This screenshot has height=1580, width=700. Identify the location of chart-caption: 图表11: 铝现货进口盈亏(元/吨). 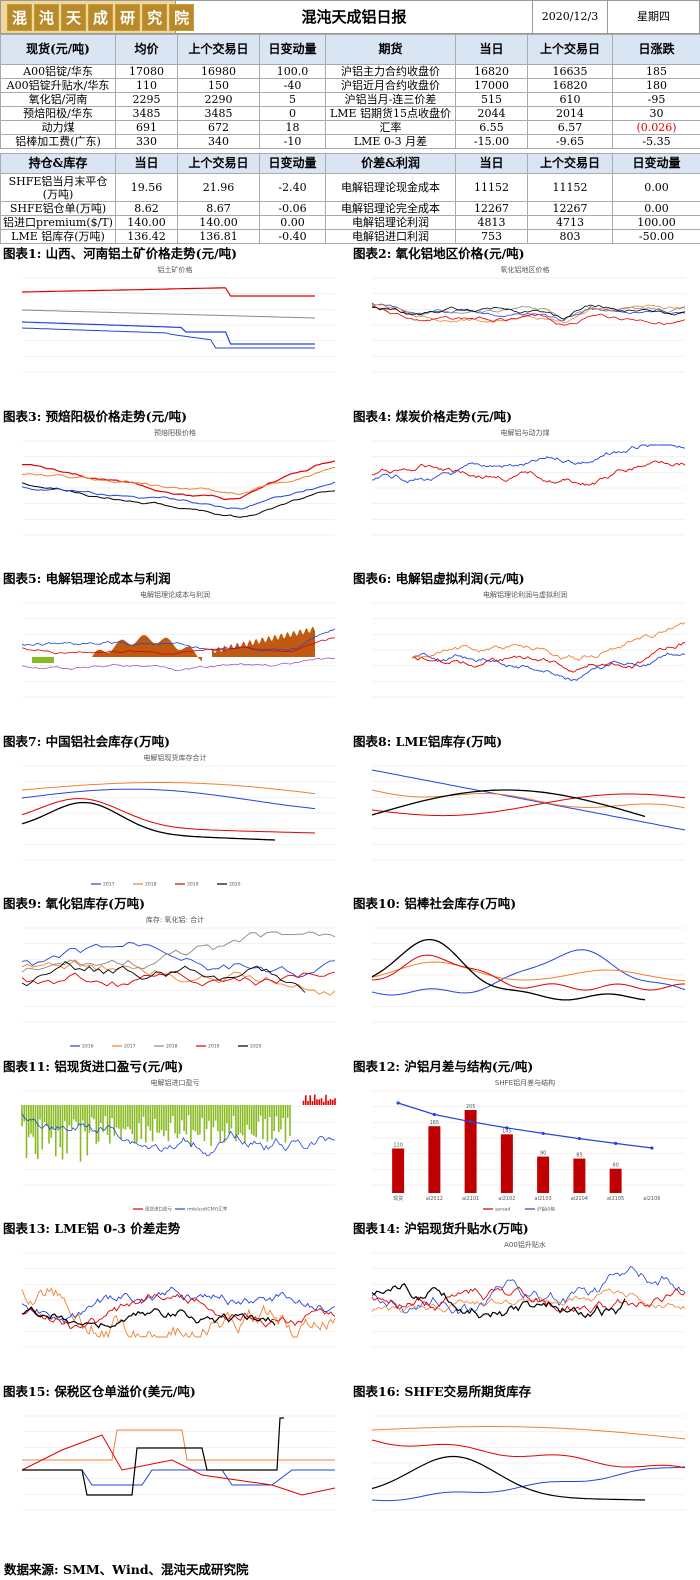
(93, 1066).